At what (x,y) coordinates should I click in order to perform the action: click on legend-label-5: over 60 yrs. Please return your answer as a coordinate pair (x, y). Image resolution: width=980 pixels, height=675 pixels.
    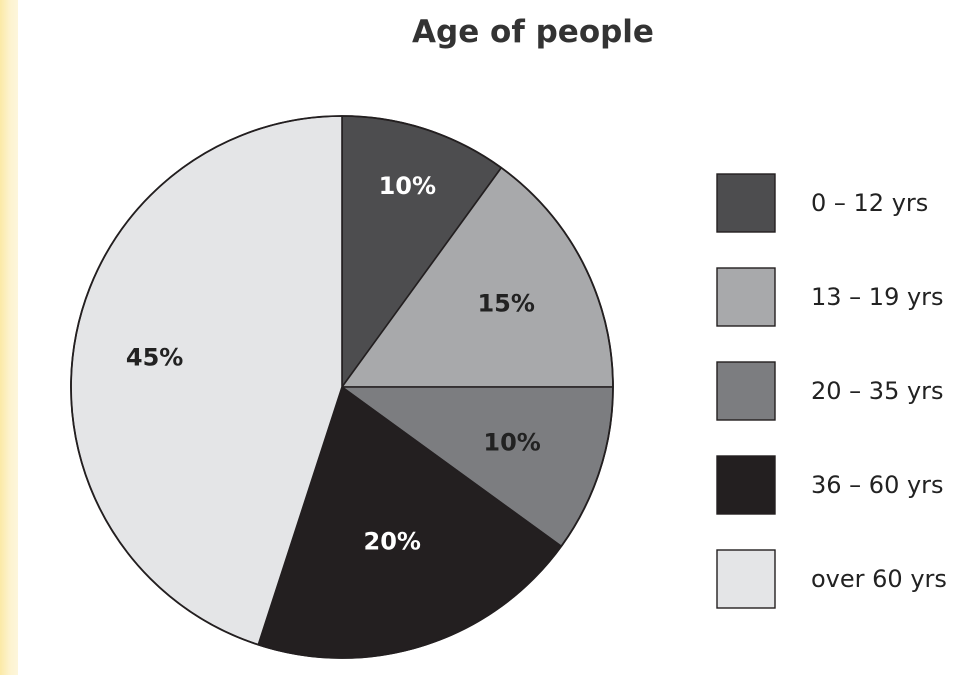
    Looking at the image, I should click on (879, 579).